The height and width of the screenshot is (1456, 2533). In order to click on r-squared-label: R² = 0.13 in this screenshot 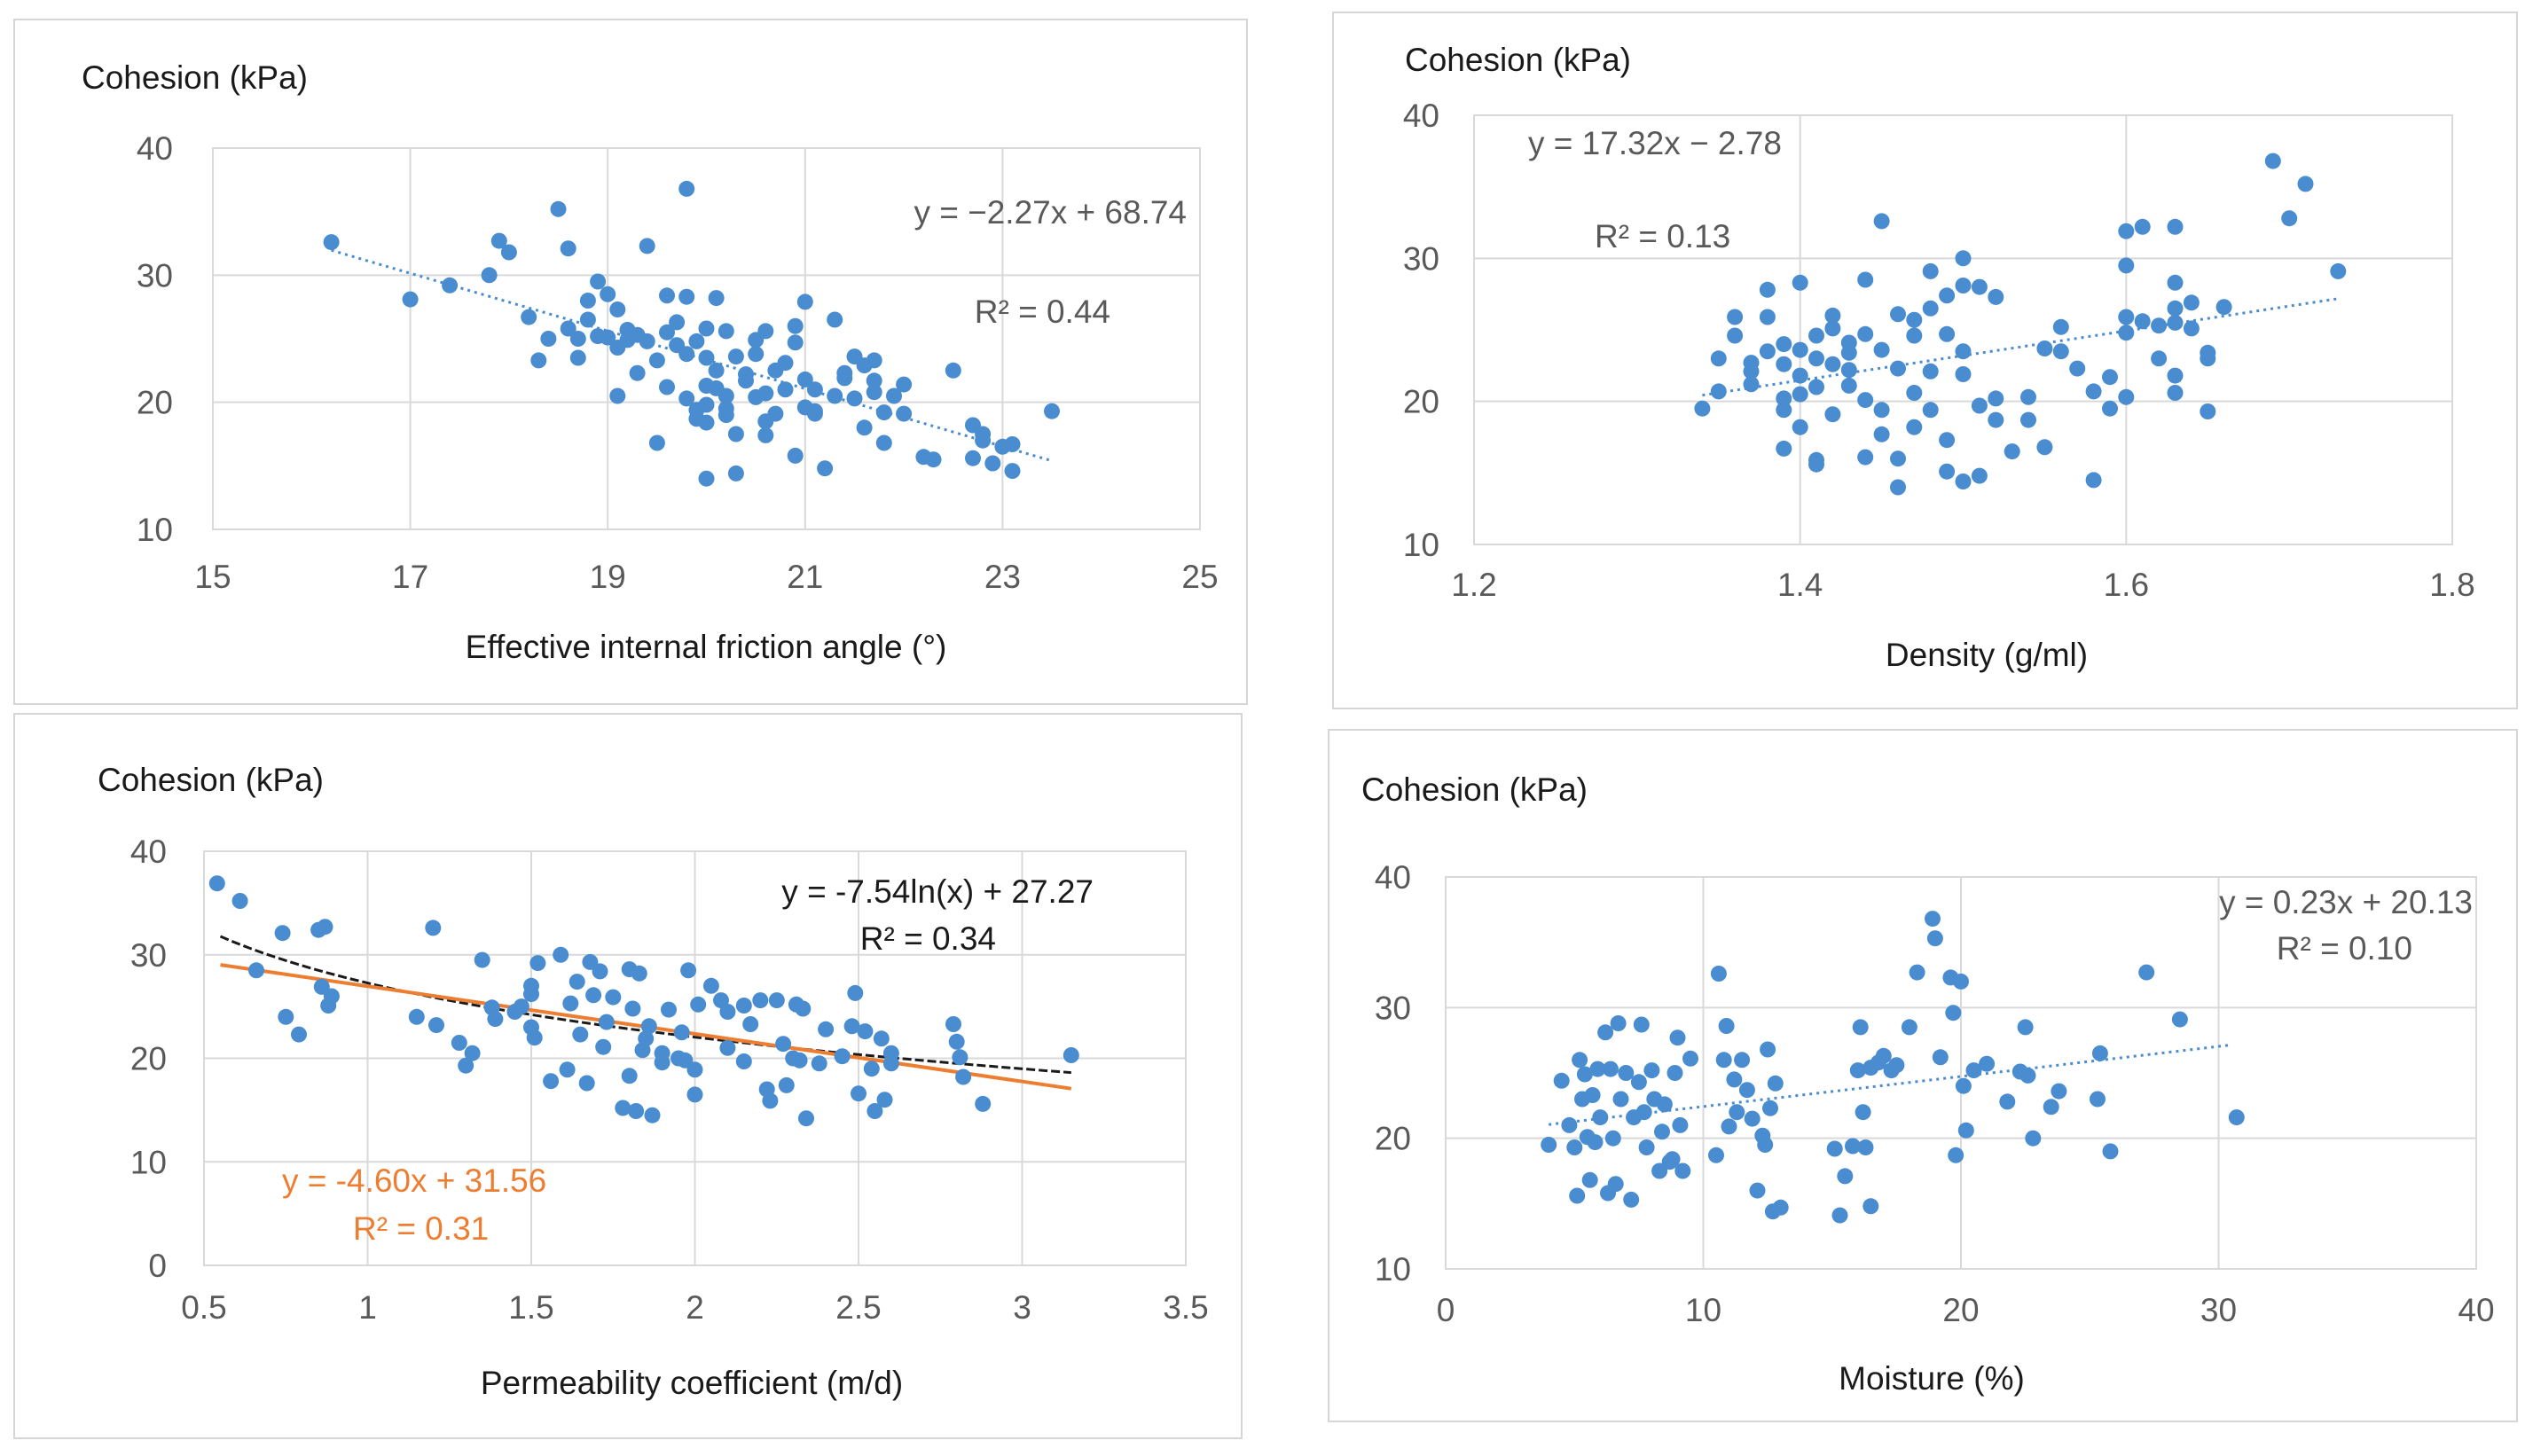, I will do `click(1662, 236)`.